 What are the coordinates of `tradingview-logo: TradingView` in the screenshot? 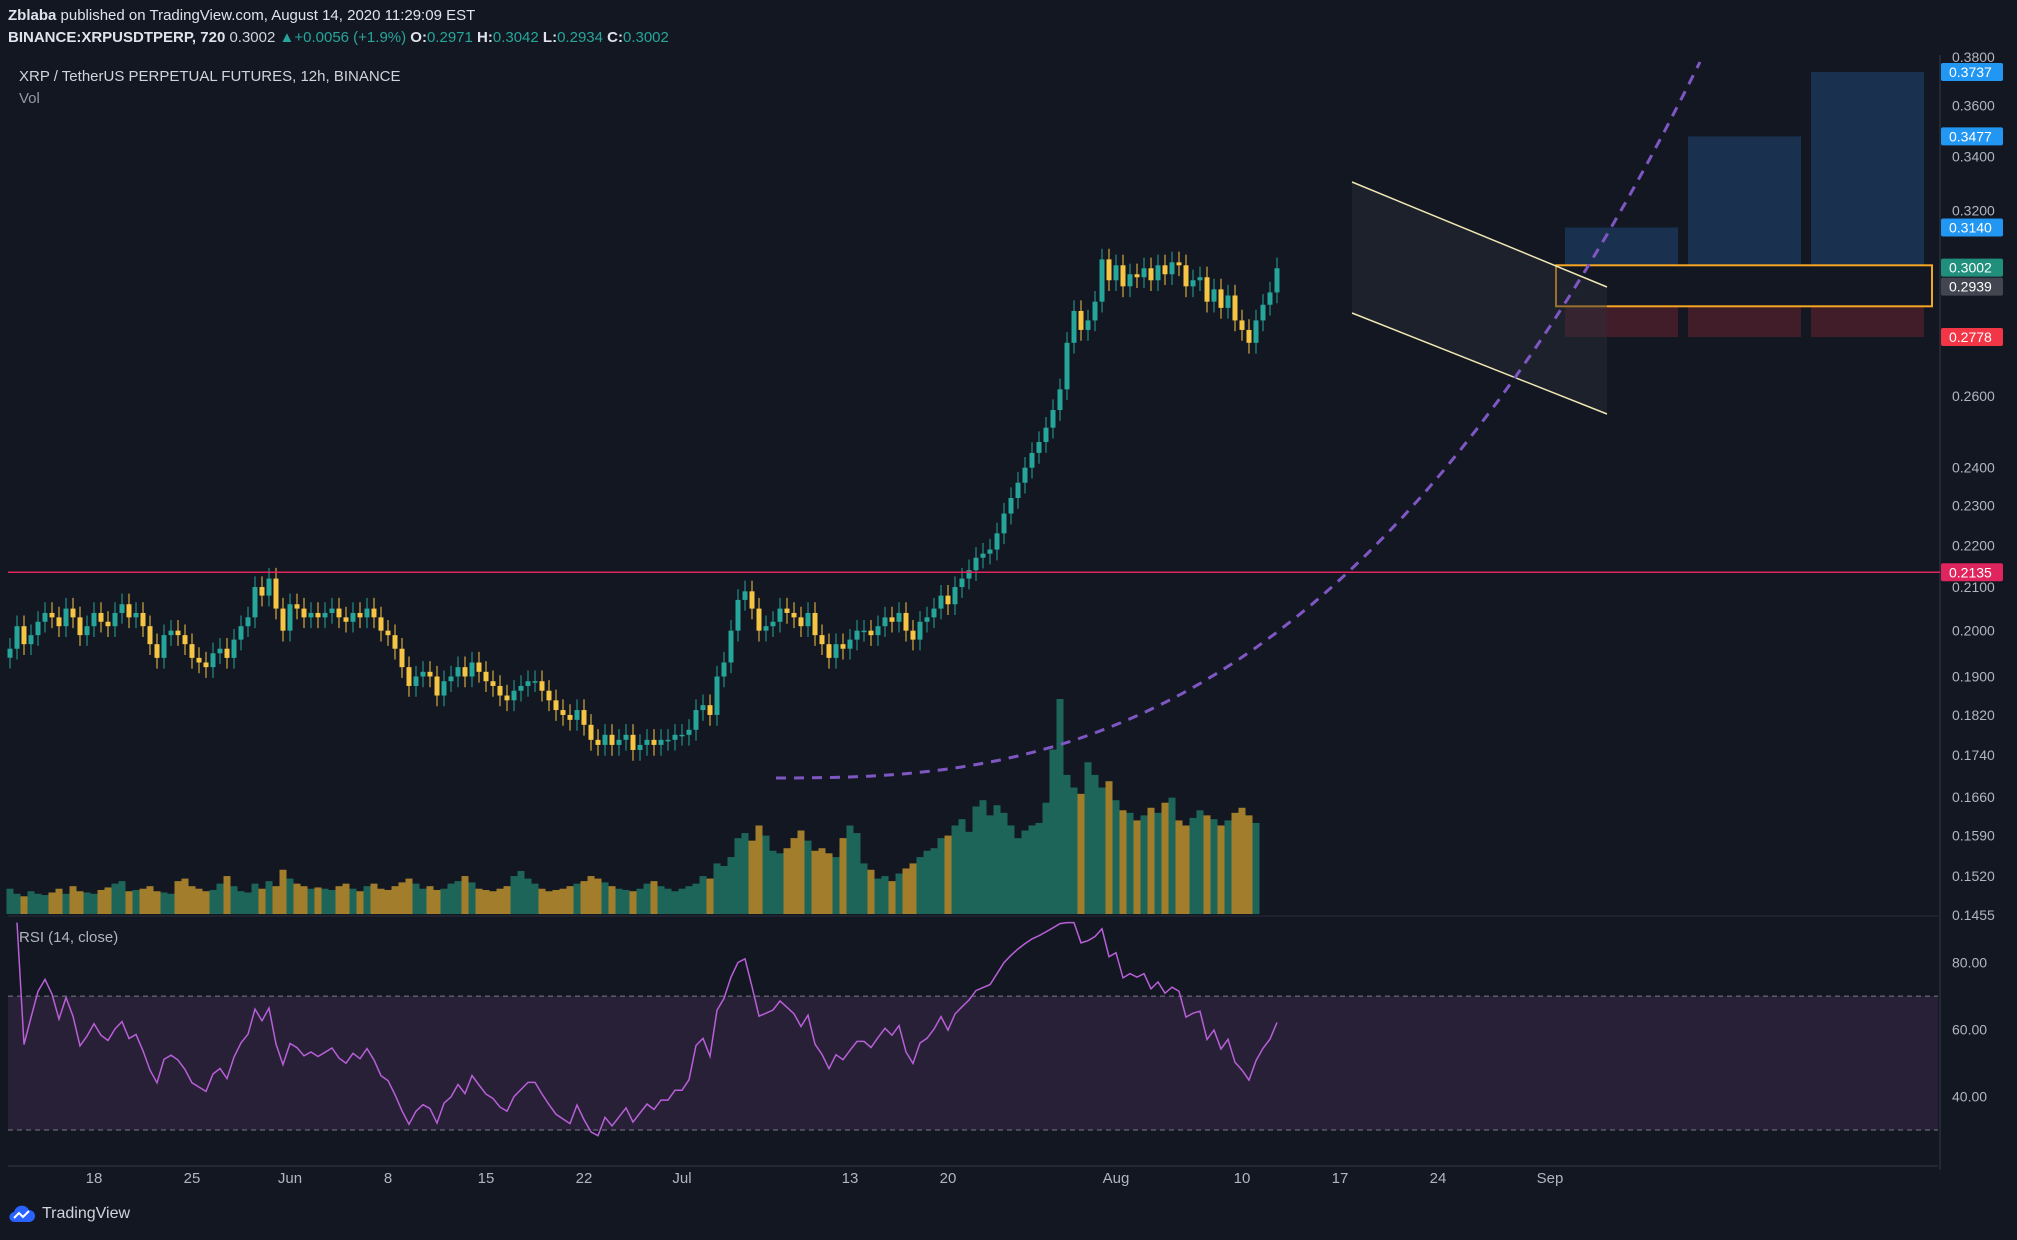 It's located at (69, 1214).